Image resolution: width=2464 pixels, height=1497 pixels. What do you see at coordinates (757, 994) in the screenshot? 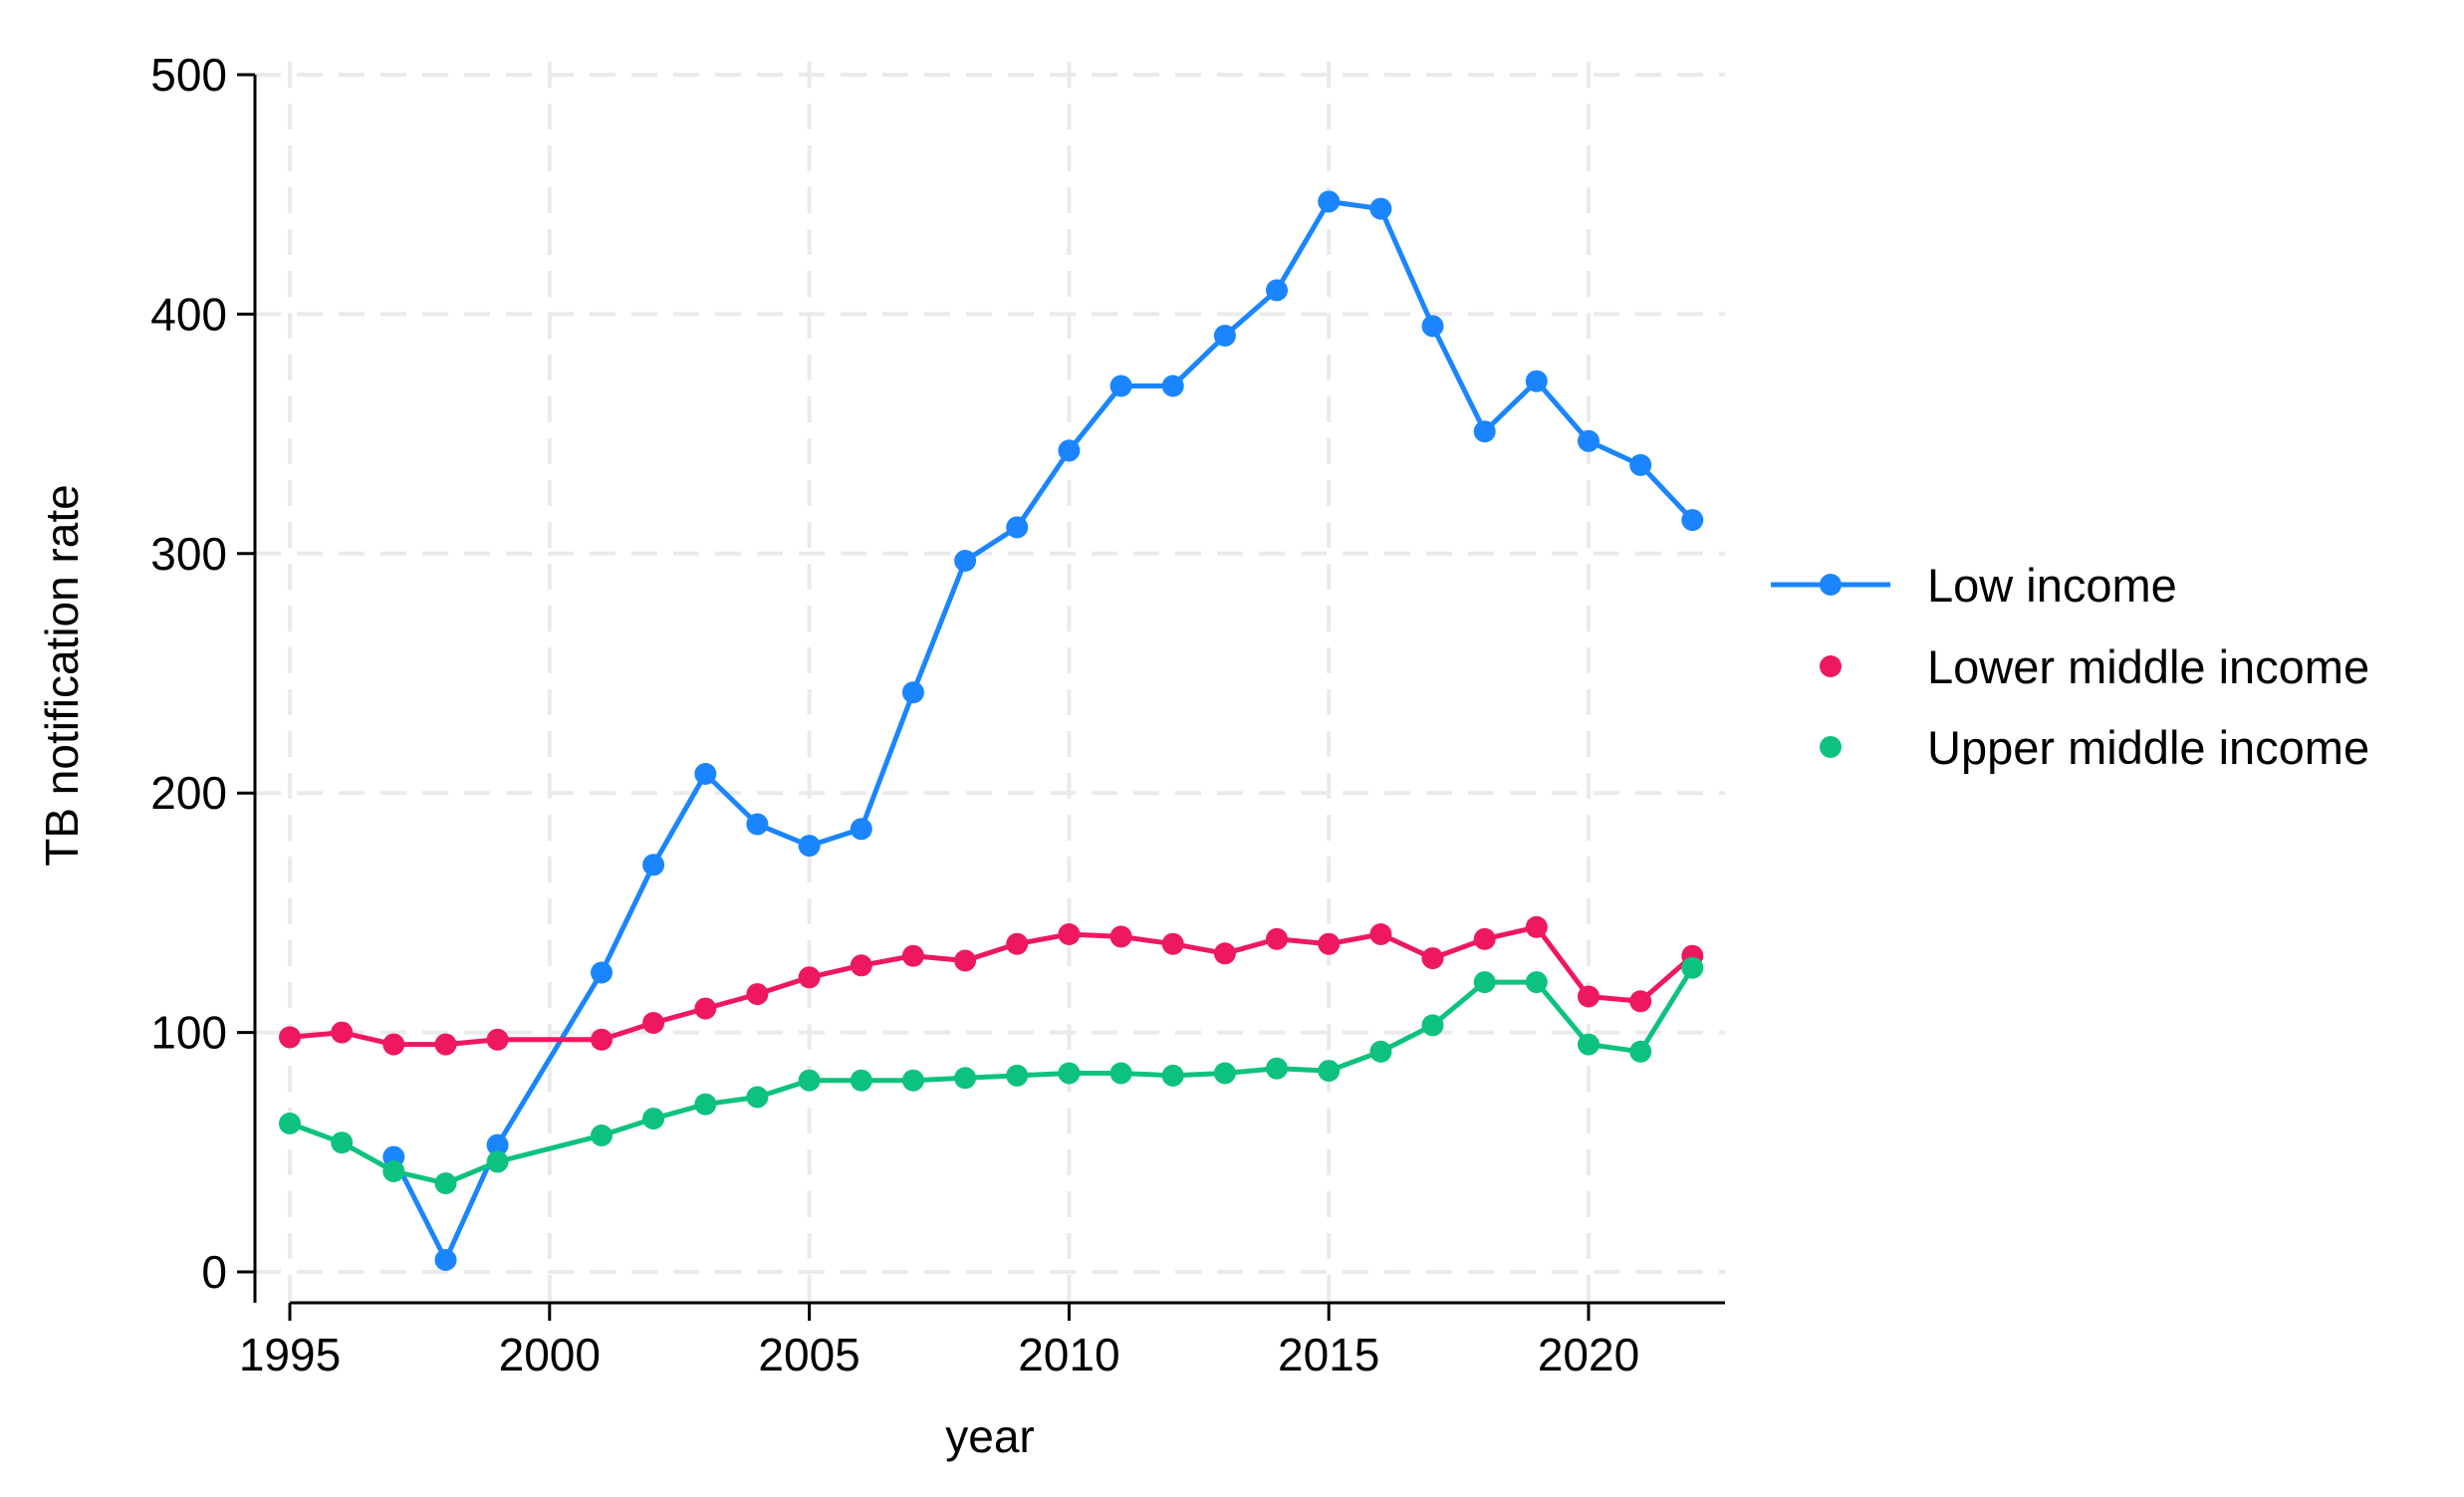
I see `data-point-lower-middle-income-2004` at bounding box center [757, 994].